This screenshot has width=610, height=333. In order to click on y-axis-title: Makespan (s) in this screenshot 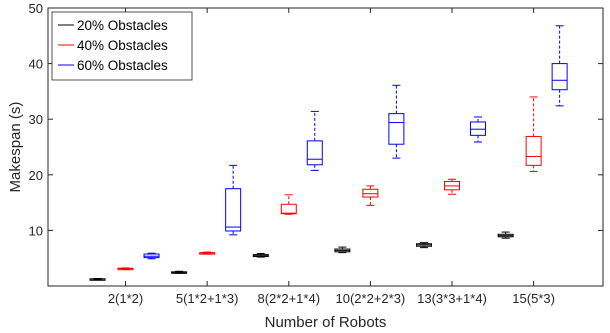, I will do `click(15, 147)`.